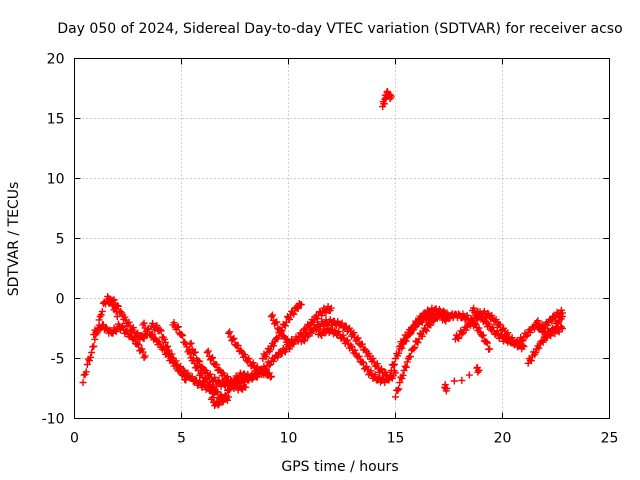 The height and width of the screenshot is (480, 640). What do you see at coordinates (74, 439) in the screenshot?
I see `x-tick-label: 0` at bounding box center [74, 439].